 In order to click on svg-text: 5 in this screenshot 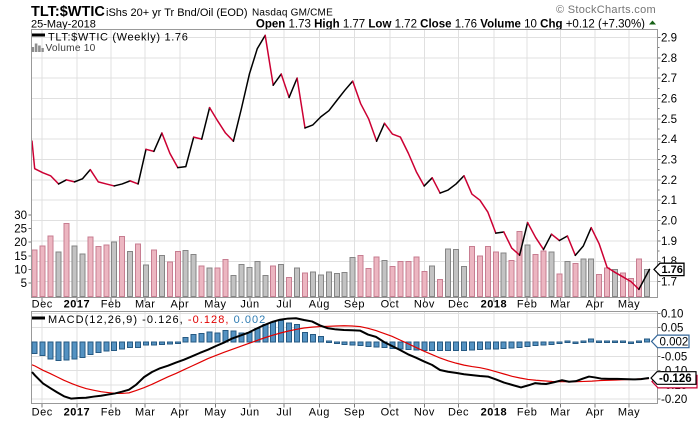, I will do `click(24, 284)`.